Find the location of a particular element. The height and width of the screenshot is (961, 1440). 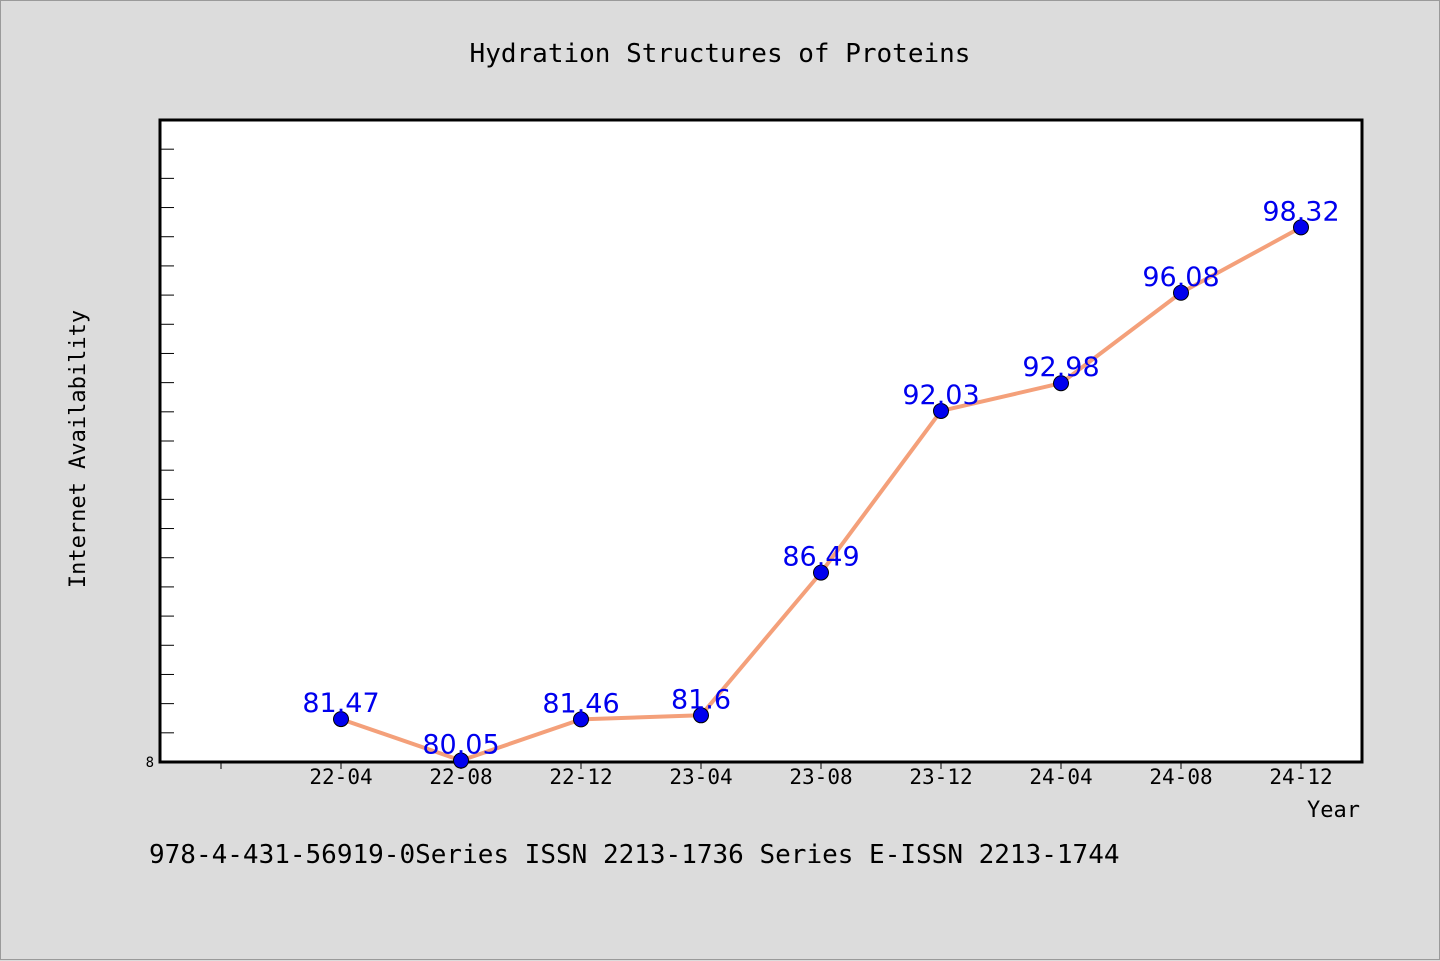

data-label: 81.46 is located at coordinates (580, 703).